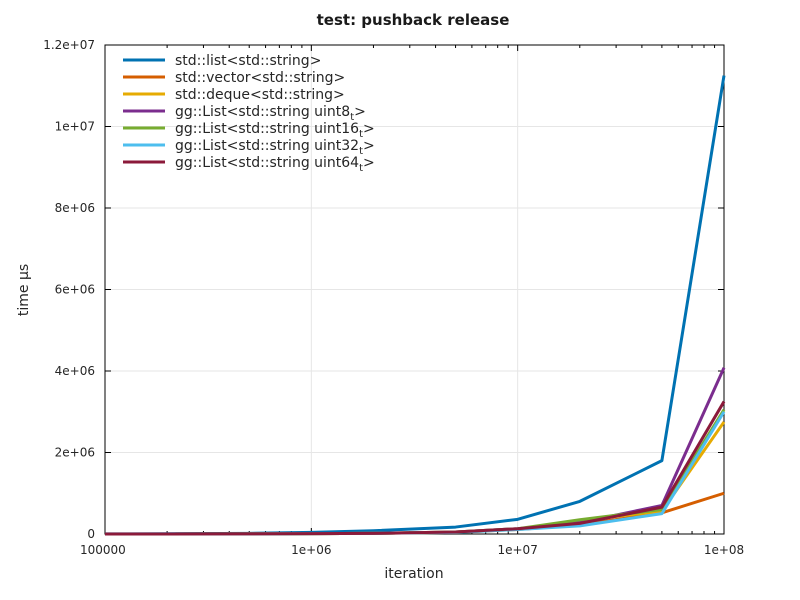 This screenshot has height=600, width=800. What do you see at coordinates (311, 550) in the screenshot?
I see `x-tick-label: 1e+06` at bounding box center [311, 550].